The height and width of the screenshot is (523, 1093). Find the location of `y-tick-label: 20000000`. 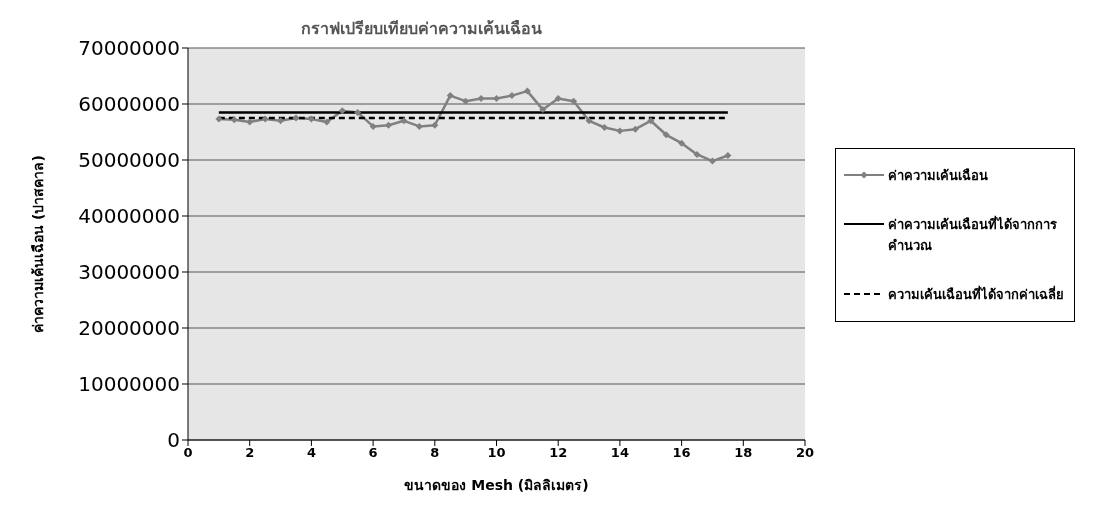

y-tick-label: 20000000 is located at coordinates (129, 328).